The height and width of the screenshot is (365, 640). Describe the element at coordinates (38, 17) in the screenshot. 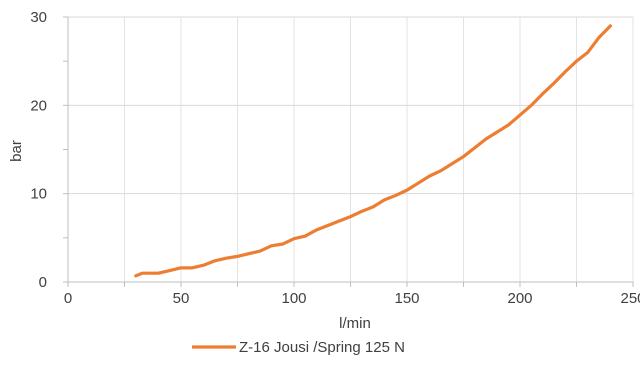

I see `y-tick-label: 30` at that location.